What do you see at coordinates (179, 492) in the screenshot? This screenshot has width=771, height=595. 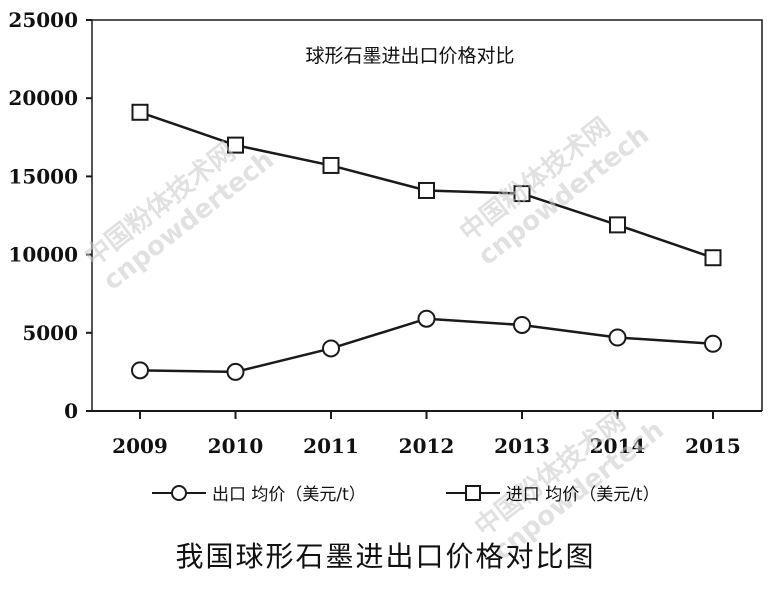 I see `legend-circle-marker-icon` at bounding box center [179, 492].